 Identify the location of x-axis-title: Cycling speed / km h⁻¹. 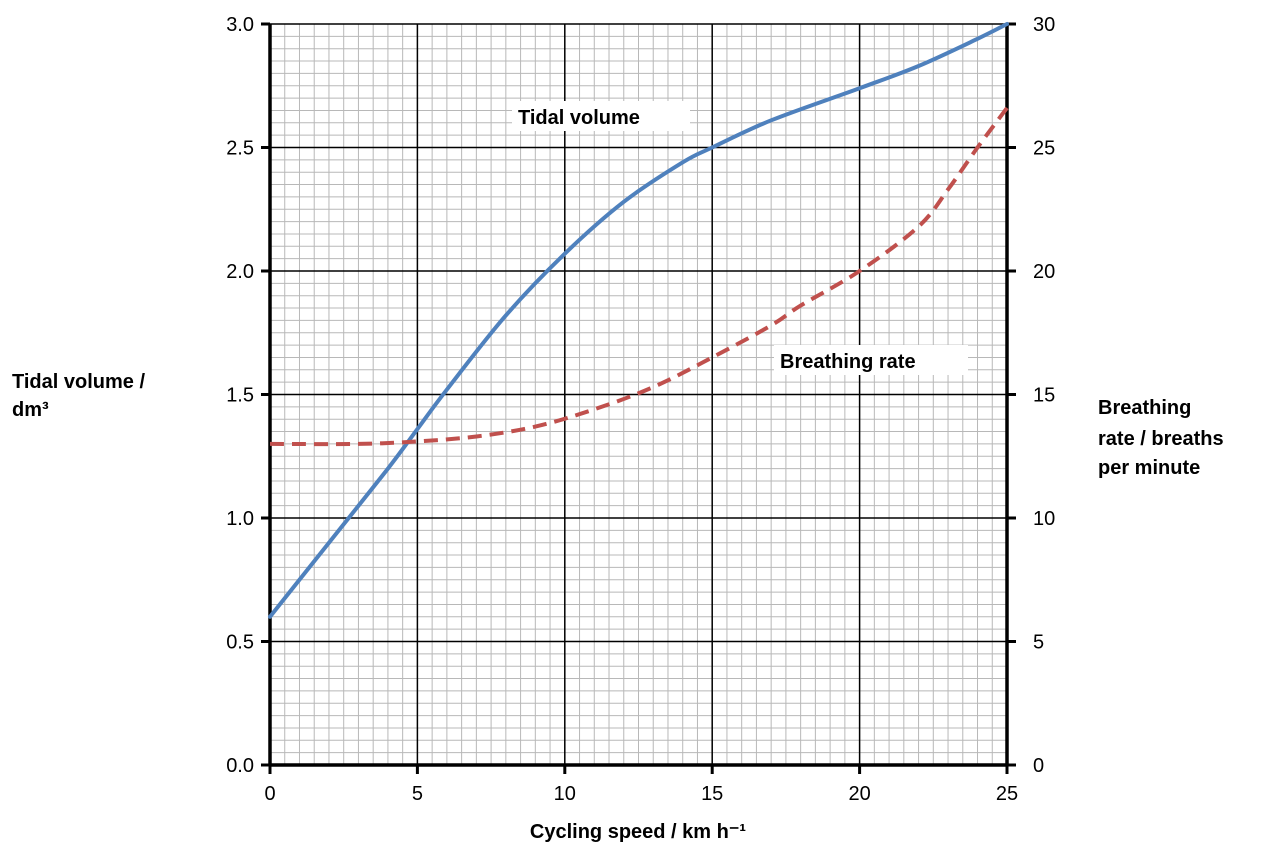
(638, 832).